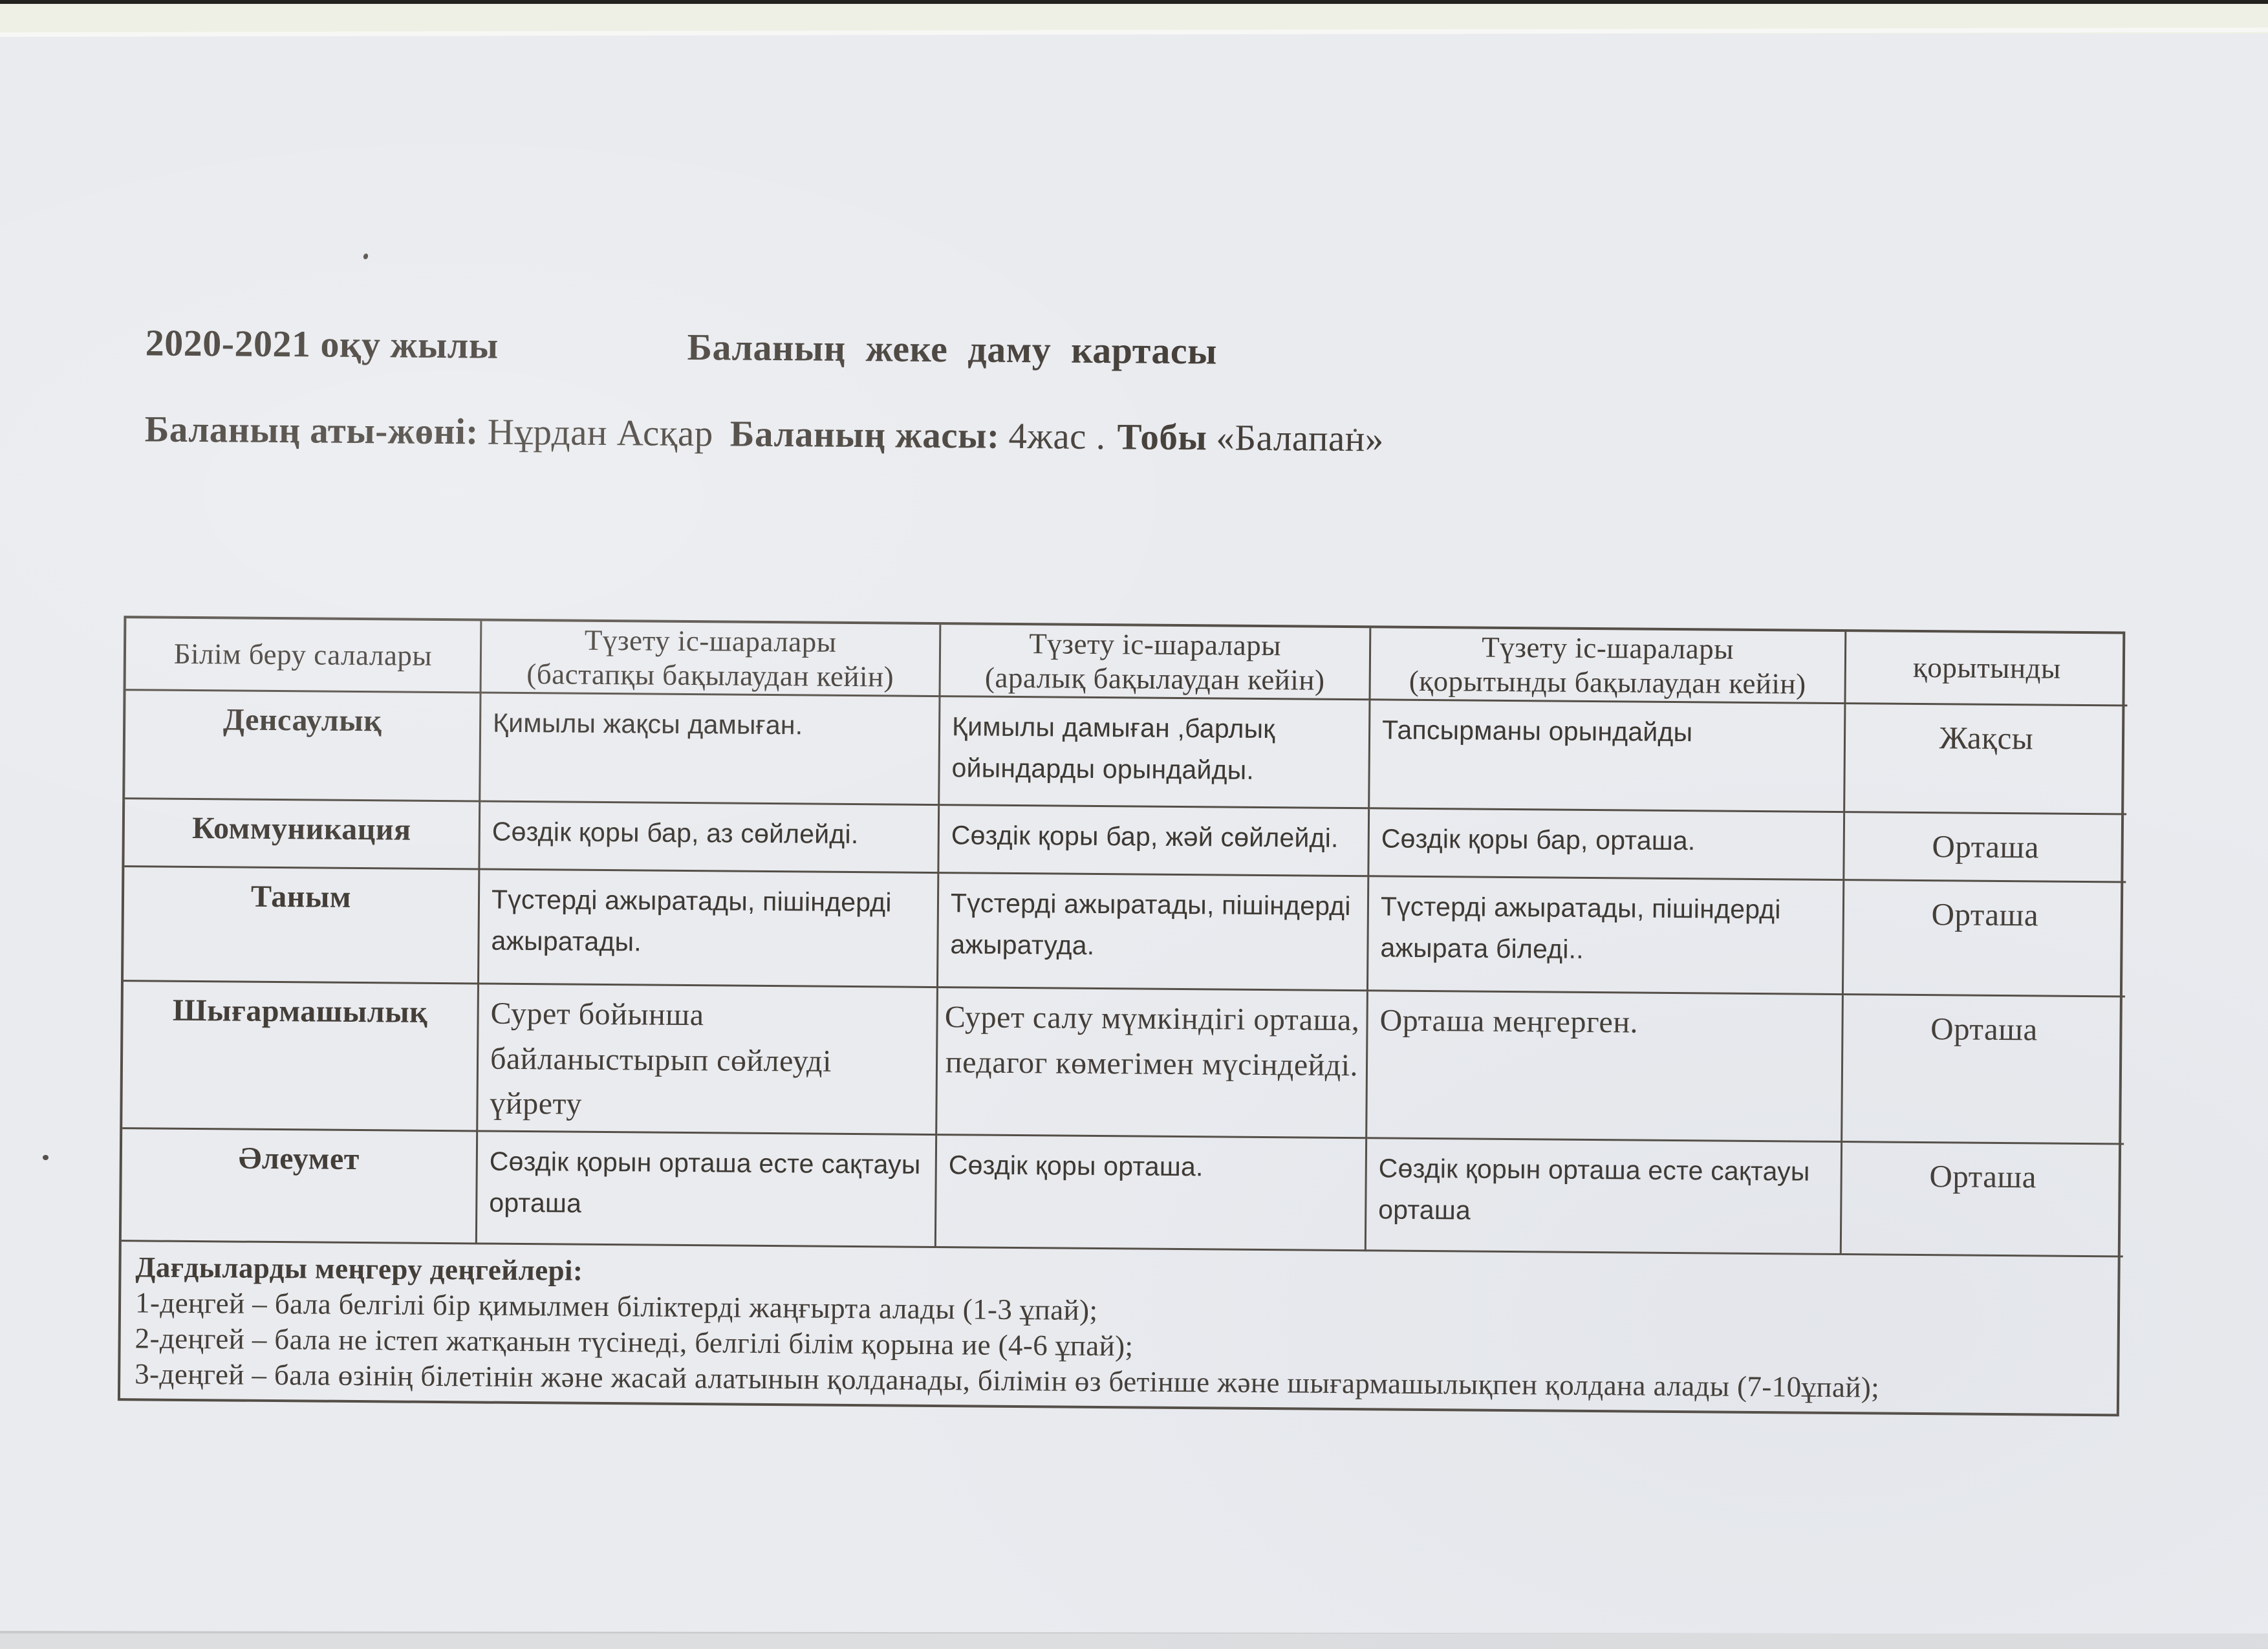  I want to click on child-name-label: Баланың аты-жөні:, so click(311, 431).